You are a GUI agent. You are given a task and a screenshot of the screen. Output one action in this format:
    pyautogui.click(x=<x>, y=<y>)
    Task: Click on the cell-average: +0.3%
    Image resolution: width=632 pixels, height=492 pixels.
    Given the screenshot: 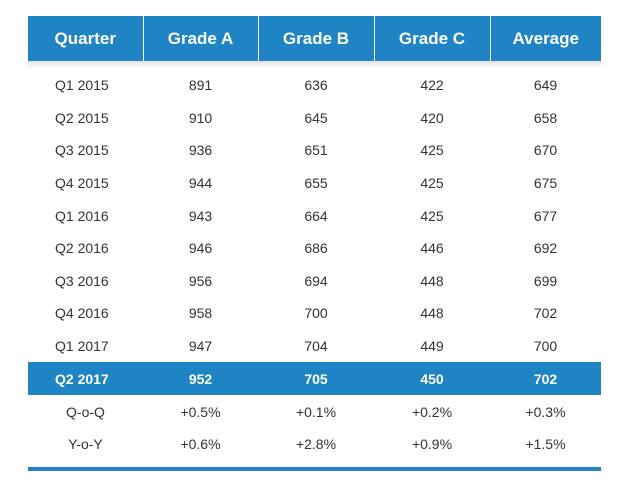 What is the action you would take?
    pyautogui.click(x=545, y=411)
    